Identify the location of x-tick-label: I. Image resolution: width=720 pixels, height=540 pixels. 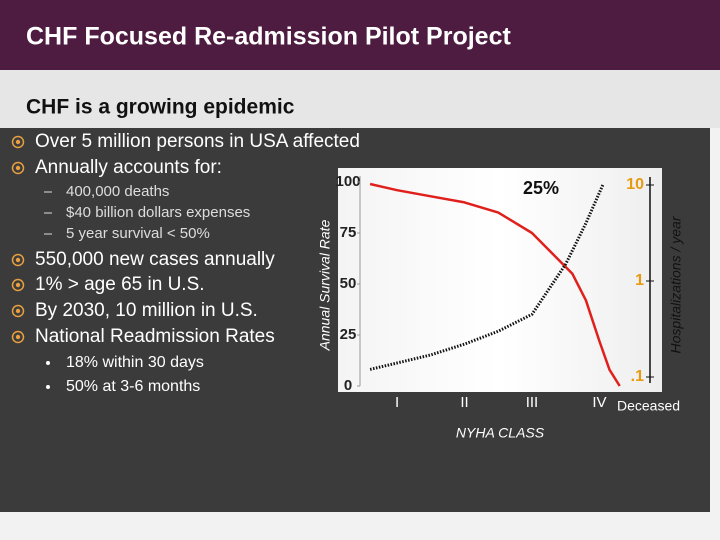
(397, 402).